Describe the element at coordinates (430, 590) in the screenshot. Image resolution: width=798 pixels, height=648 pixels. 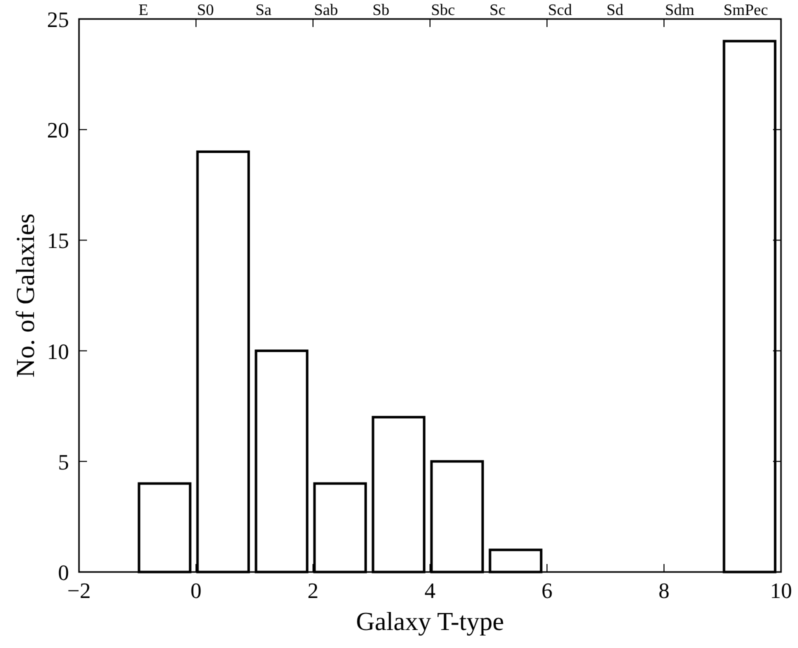
I see `x-tick-label: 4` at that location.